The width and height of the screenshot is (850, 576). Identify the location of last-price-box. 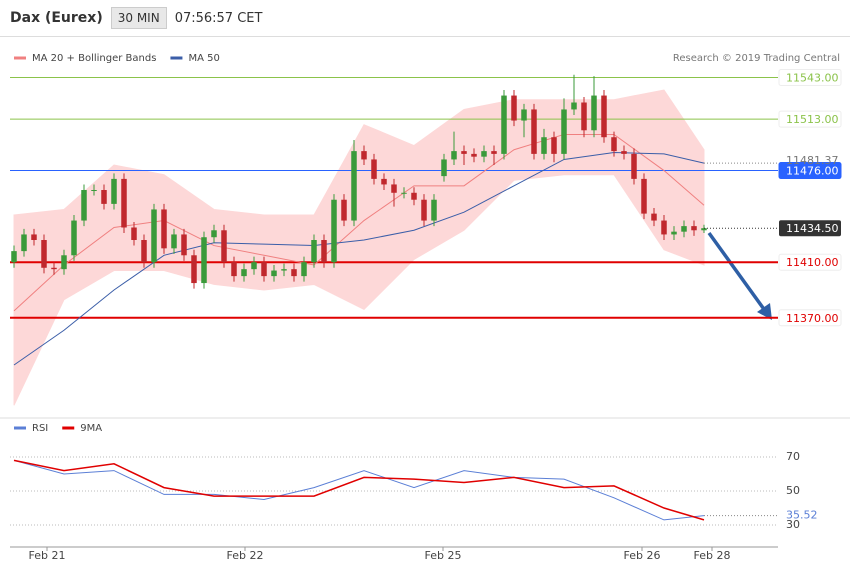
(810, 228).